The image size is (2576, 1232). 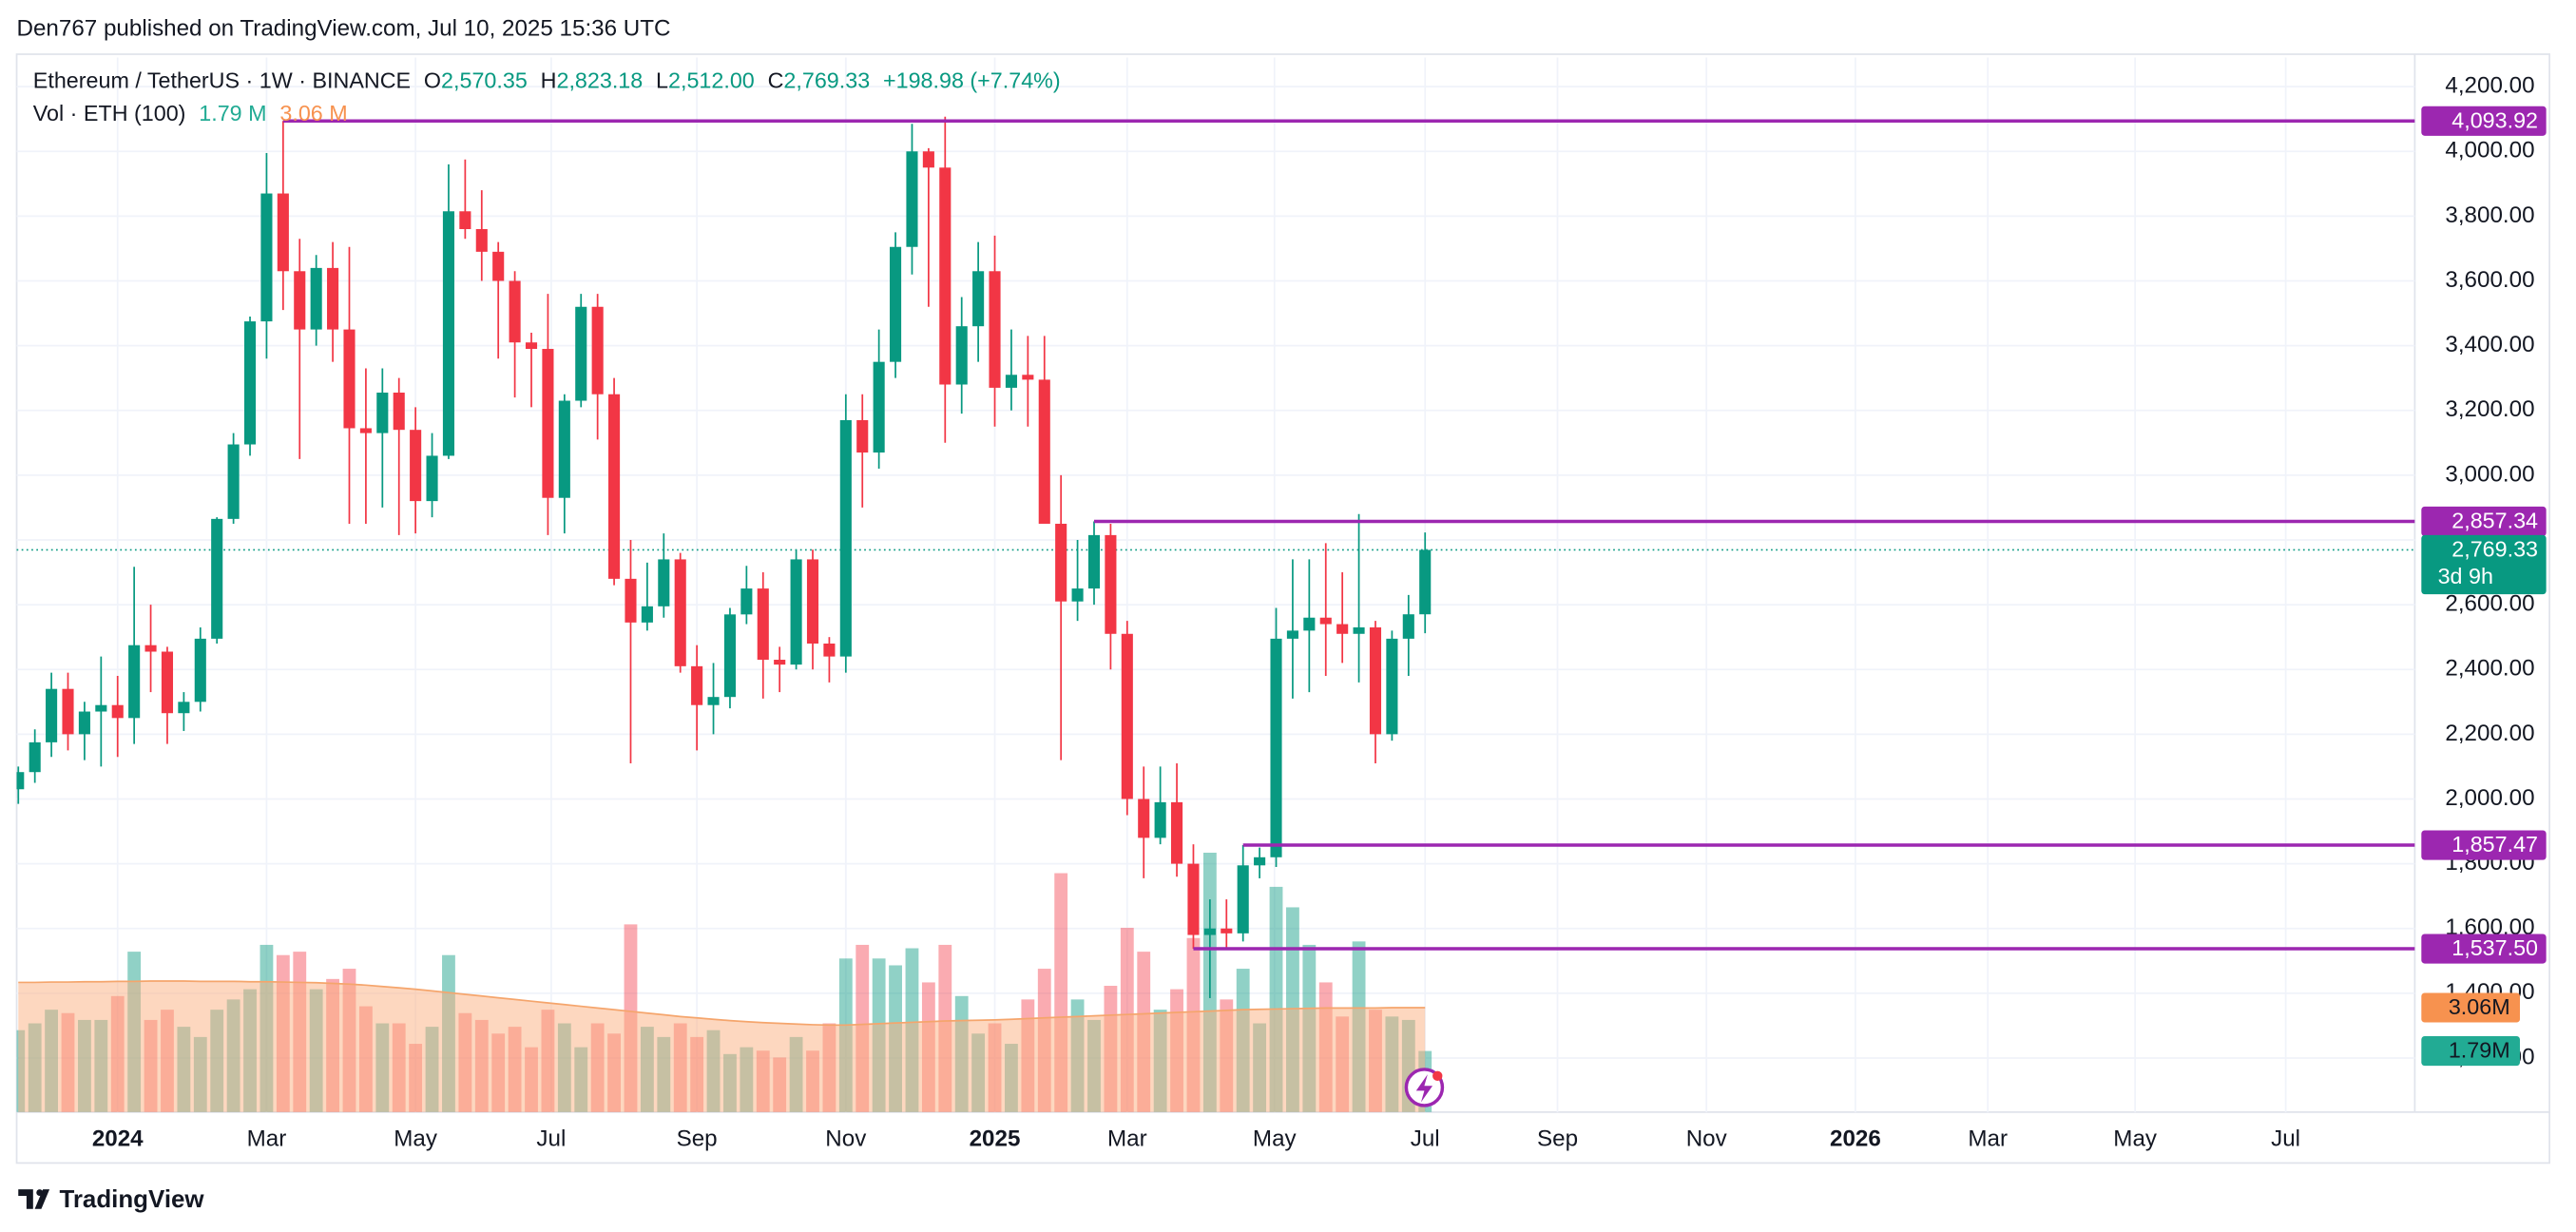 What do you see at coordinates (722, 1046) in the screenshot?
I see `volume-ma-area` at bounding box center [722, 1046].